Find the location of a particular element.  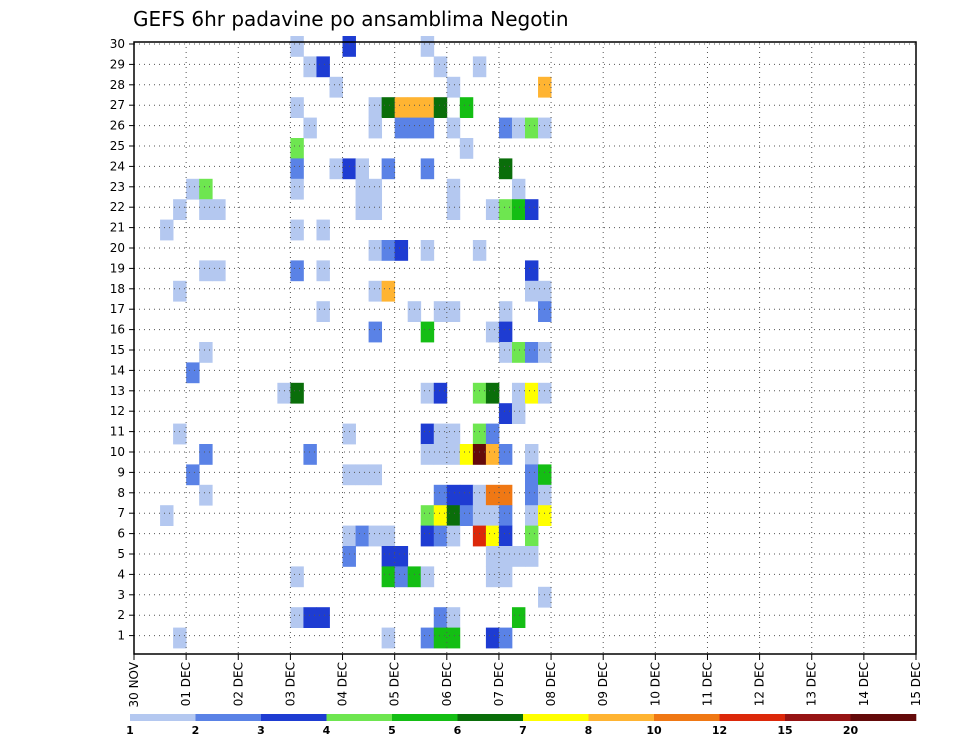

colorbar-label: 20 is located at coordinates (851, 730).